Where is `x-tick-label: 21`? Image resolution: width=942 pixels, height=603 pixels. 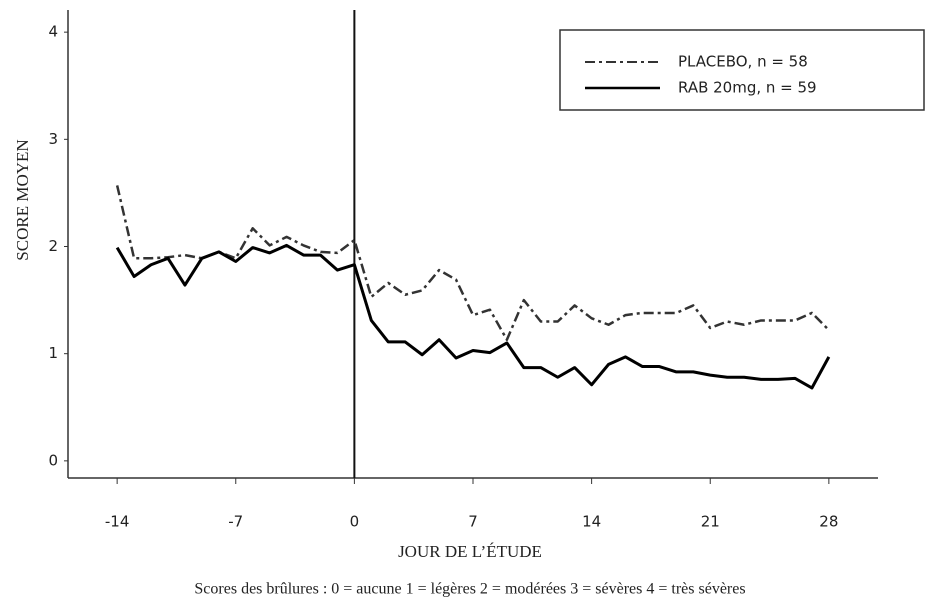 x-tick-label: 21 is located at coordinates (710, 522).